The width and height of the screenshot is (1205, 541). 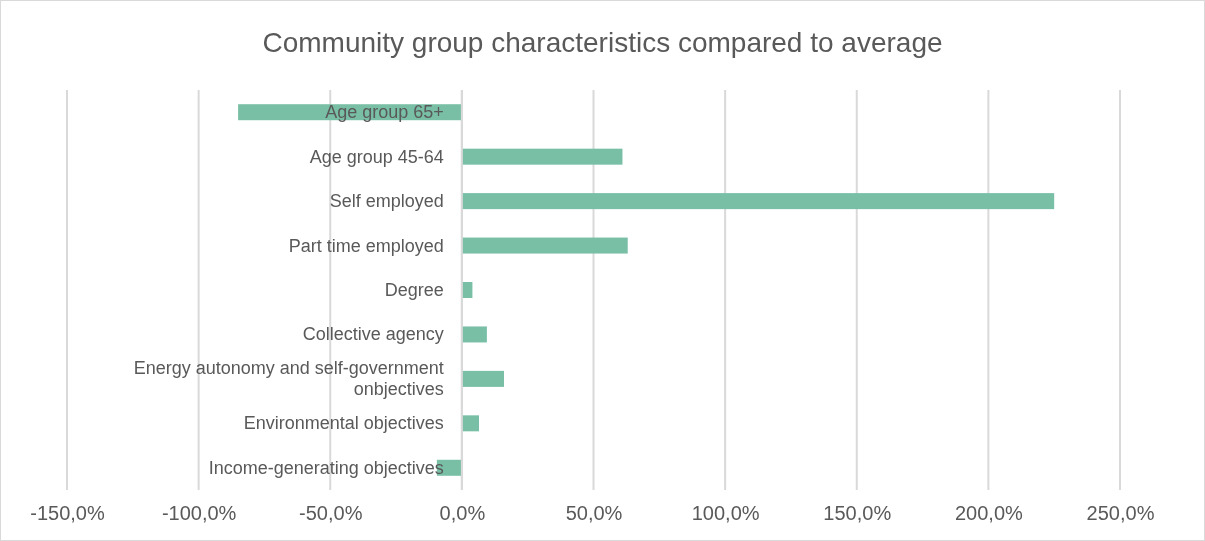 I want to click on y-tick-label: Self employed, so click(x=386, y=201).